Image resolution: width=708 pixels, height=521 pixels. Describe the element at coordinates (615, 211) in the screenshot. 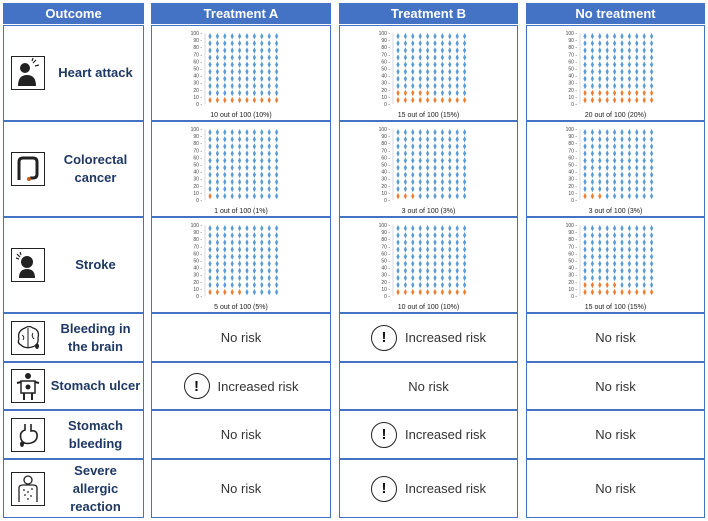

I see `chart-caption: 3 out of 100 (3%)` at that location.